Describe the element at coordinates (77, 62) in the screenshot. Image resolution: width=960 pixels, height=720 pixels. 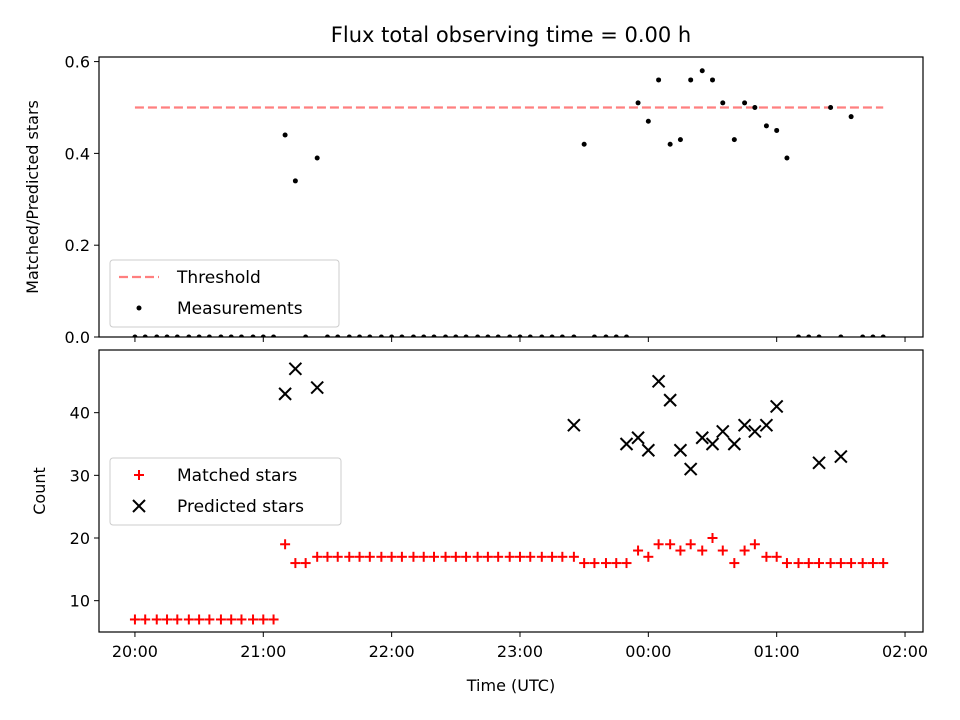
I see `y-tick-label: 0.6` at that location.